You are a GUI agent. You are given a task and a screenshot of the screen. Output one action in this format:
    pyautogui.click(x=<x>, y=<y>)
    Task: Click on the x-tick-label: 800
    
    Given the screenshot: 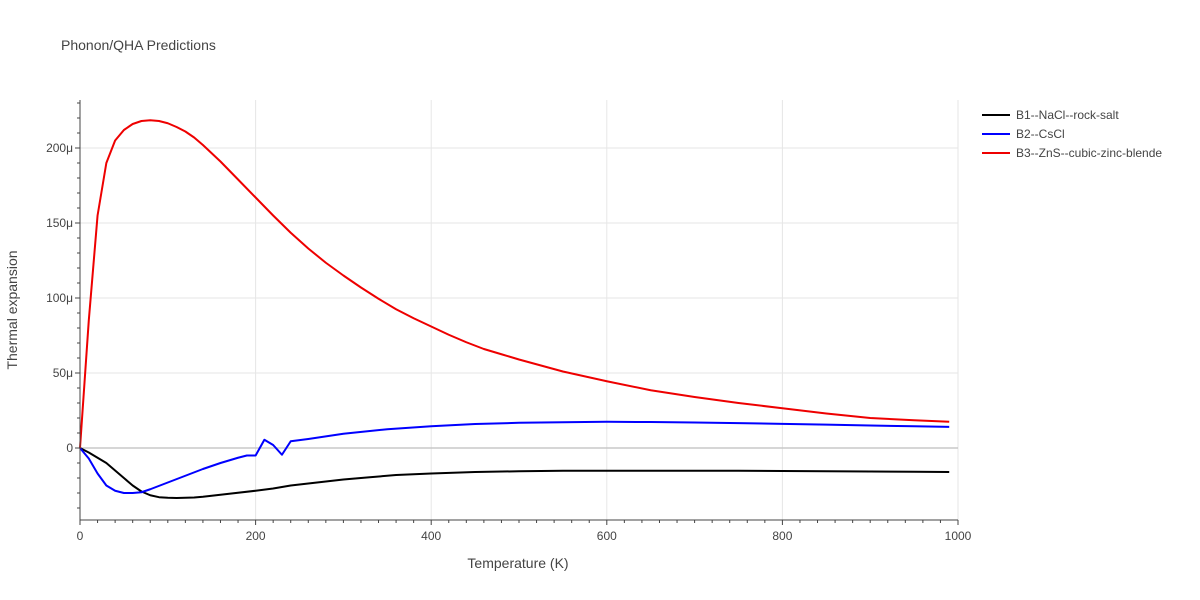 What is the action you would take?
    pyautogui.click(x=782, y=536)
    